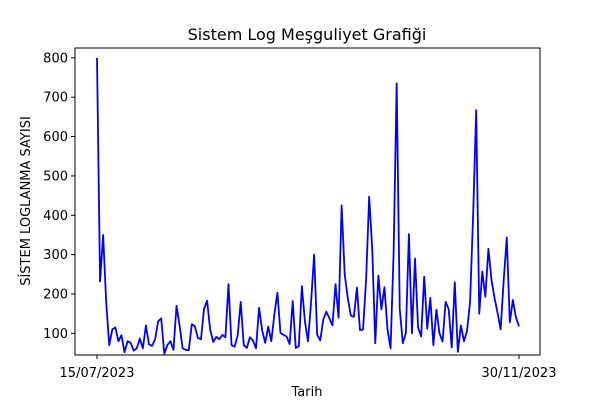 The image size is (600, 400). Describe the element at coordinates (308, 368) in the screenshot. I see `x-axis-ticks: 15/07/2023 30/11/2023` at that location.